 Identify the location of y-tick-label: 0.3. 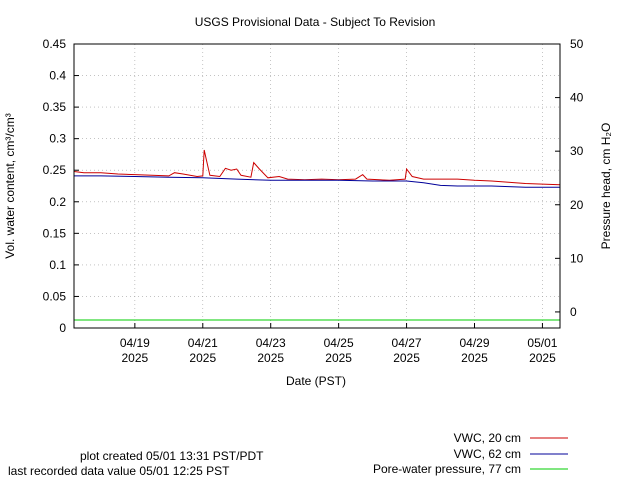
(57, 139).